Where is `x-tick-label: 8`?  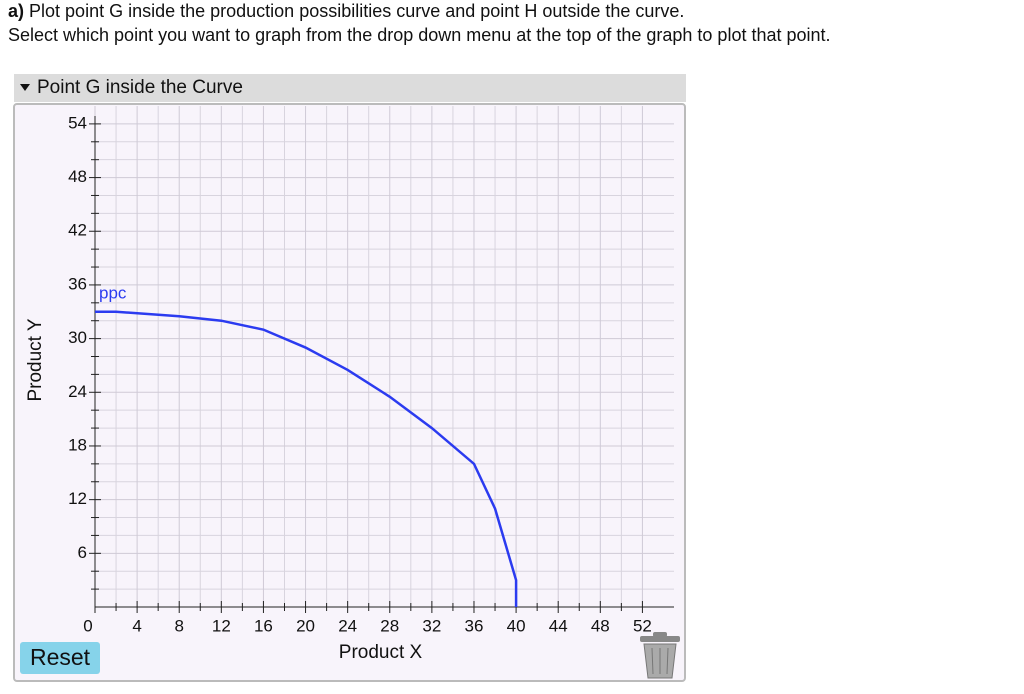
x-tick-label: 8 is located at coordinates (178, 625).